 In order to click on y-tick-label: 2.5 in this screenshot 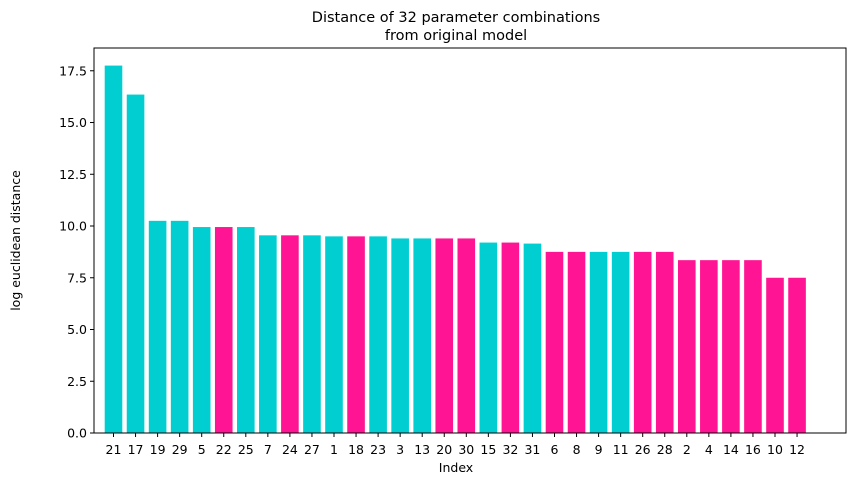, I will do `click(77, 381)`.